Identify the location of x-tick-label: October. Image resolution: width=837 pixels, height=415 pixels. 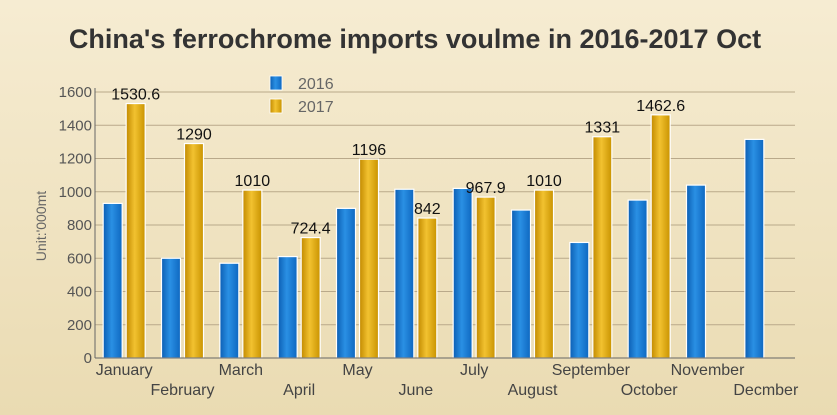
(650, 390).